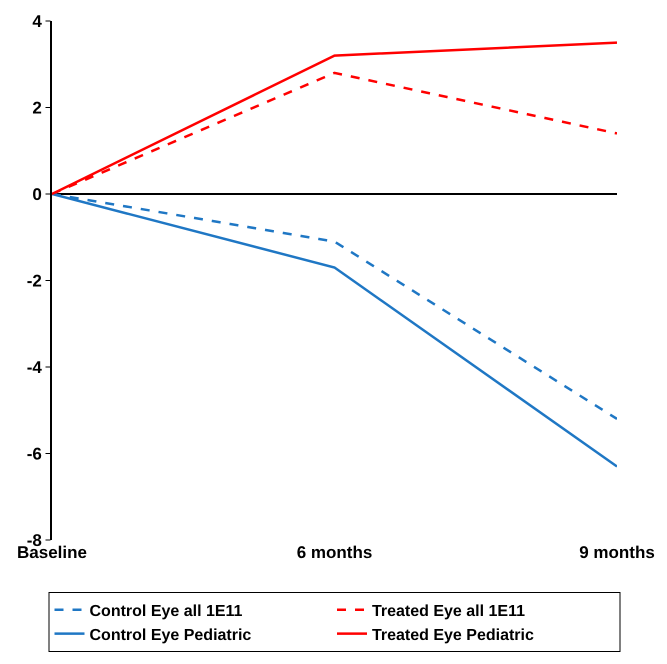 The image size is (667, 664). What do you see at coordinates (34, 367) in the screenshot?
I see `y-tick-label: -4` at bounding box center [34, 367].